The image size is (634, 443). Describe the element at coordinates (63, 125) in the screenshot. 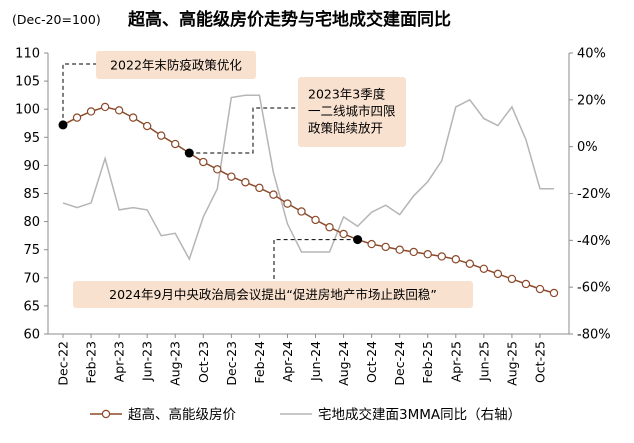

I see `highlight-point` at that location.